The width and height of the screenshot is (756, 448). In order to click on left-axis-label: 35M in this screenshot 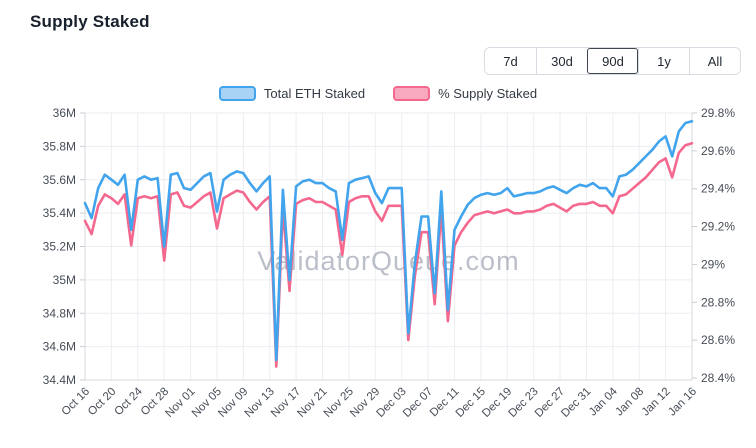, I will do `click(64, 280)`.